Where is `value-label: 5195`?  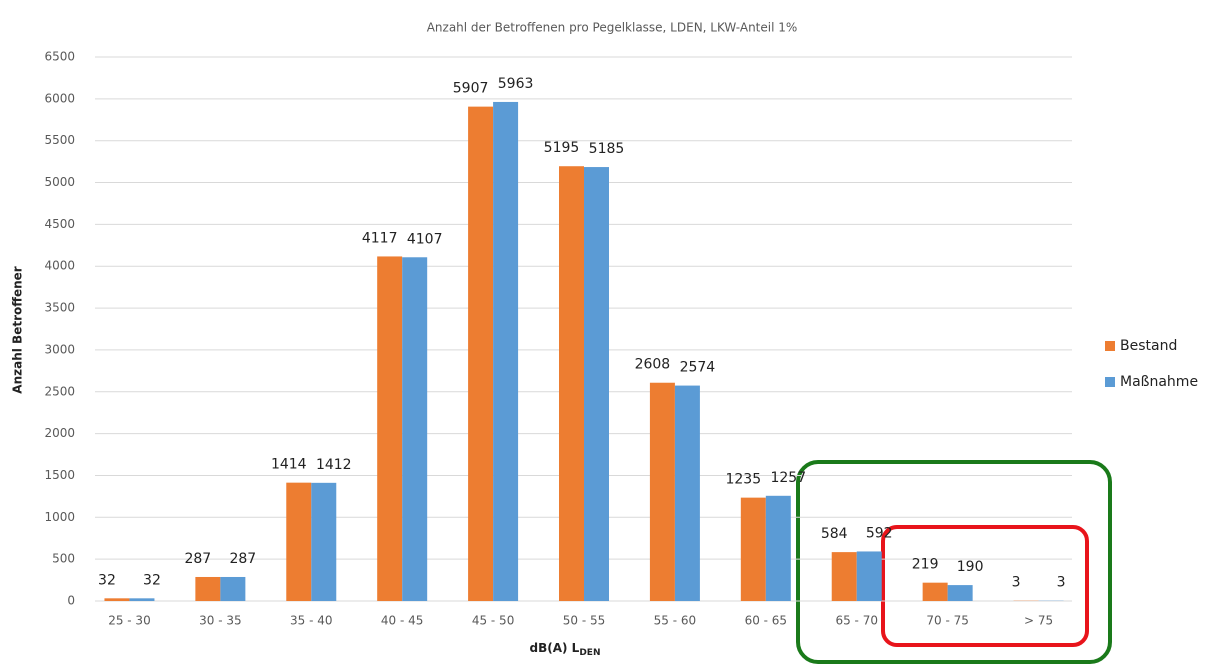
value-label: 5195 is located at coordinates (562, 148).